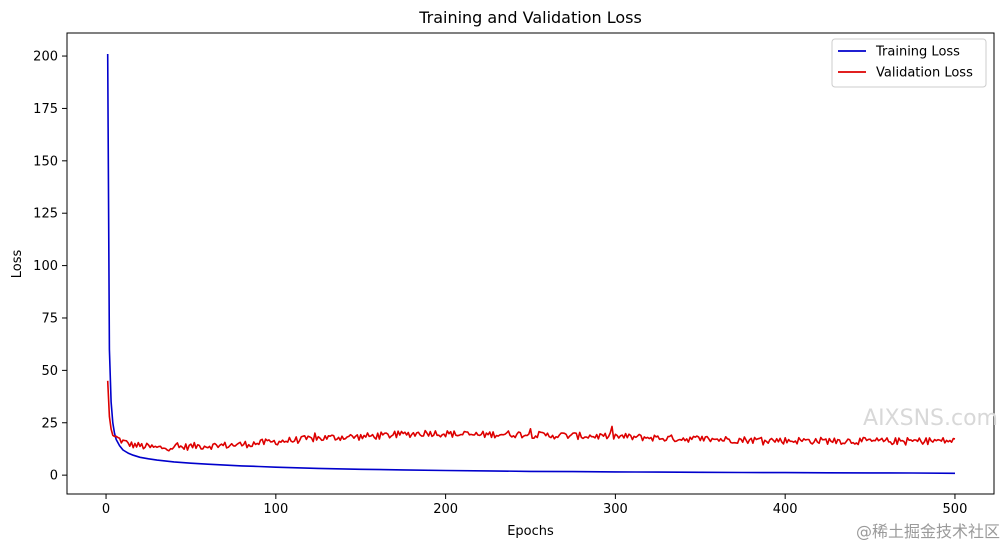 This screenshot has height=547, width=1005. I want to click on y-tick-label: 175, so click(45, 109).